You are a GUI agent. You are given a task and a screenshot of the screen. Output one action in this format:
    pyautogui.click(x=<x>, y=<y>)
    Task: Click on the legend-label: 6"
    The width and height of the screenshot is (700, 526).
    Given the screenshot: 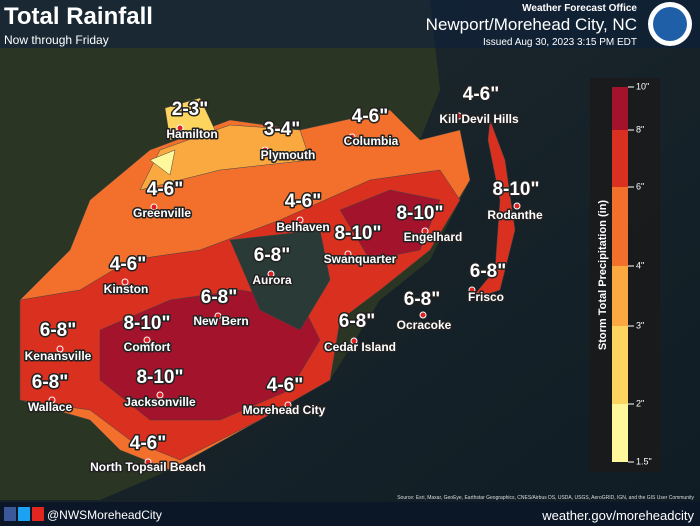 What is the action you would take?
    pyautogui.click(x=640, y=186)
    